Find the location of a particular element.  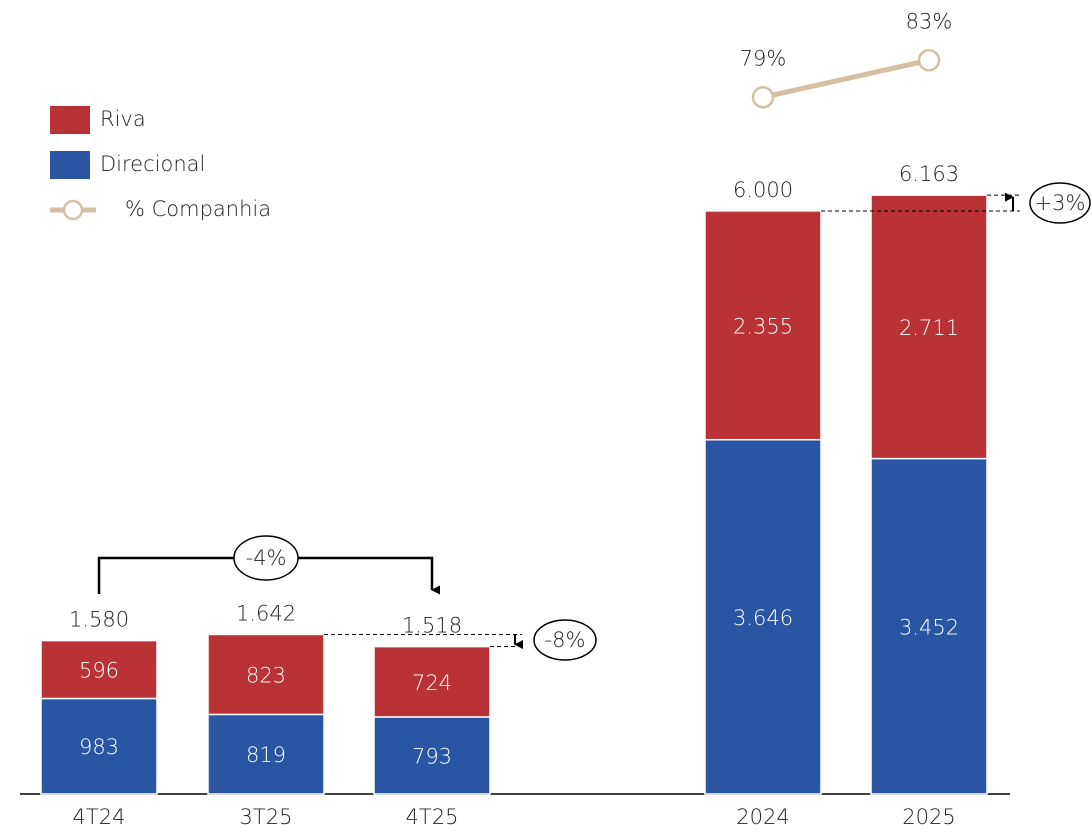

line-label: 83% is located at coordinates (929, 21).